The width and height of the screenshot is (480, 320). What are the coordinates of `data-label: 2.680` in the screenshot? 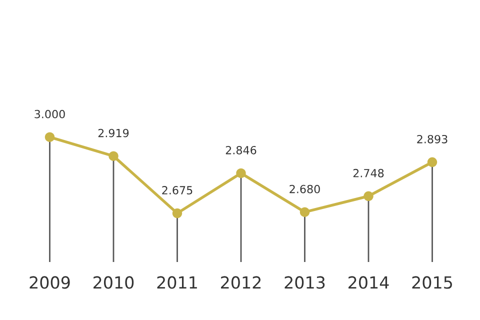 It's located at (305, 189).